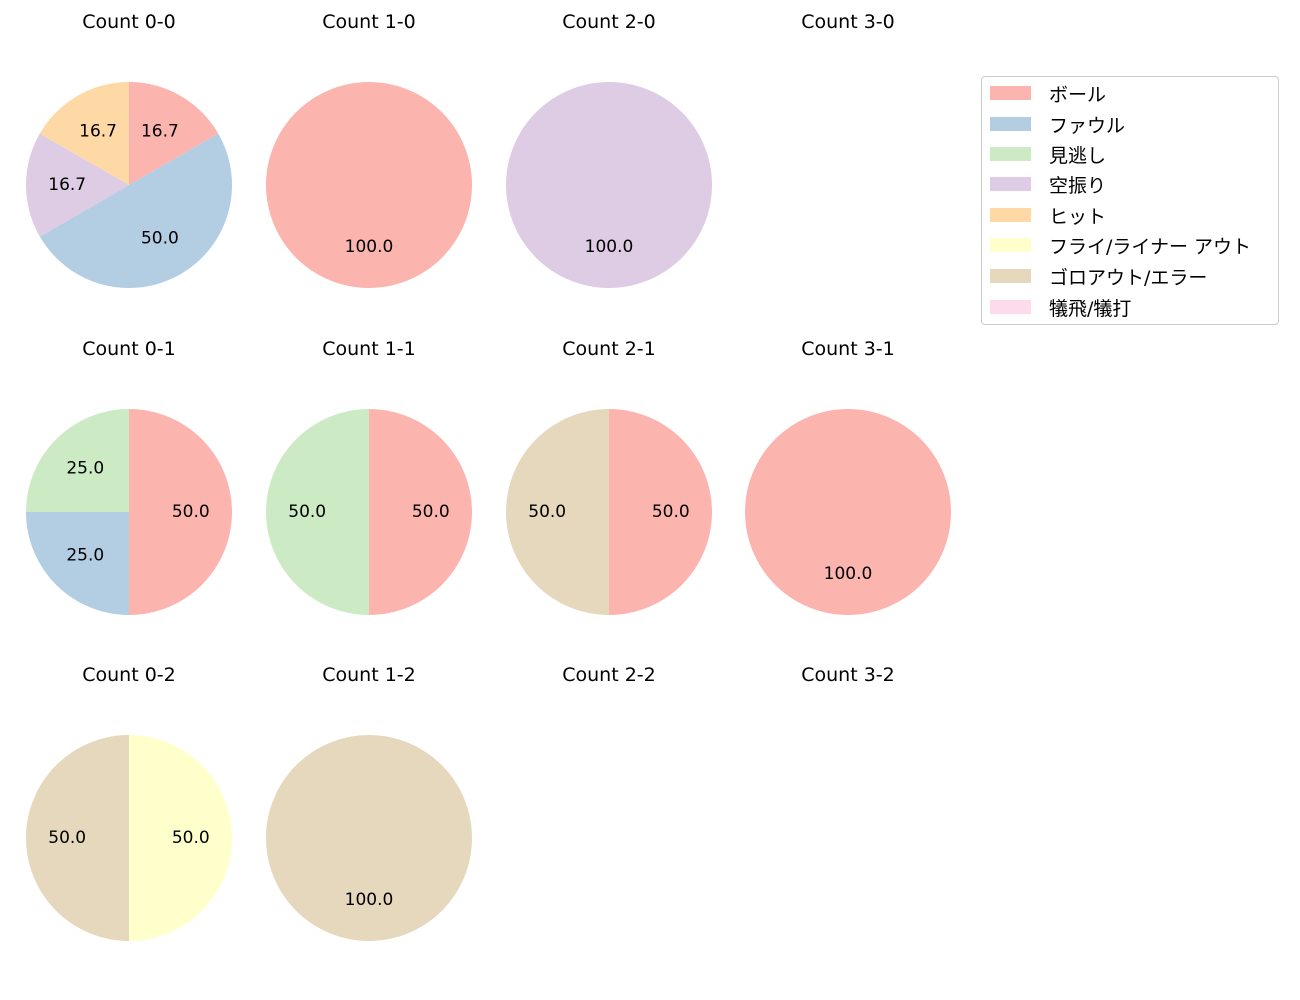 The width and height of the screenshot is (1300, 1000). What do you see at coordinates (369, 349) in the screenshot?
I see `pie-title: Count 1-1` at bounding box center [369, 349].